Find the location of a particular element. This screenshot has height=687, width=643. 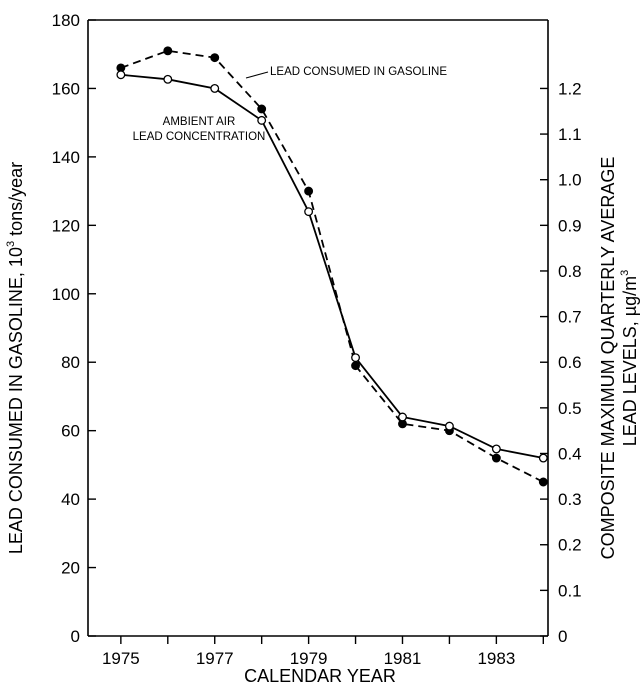

left-y-axis: 0 20 40 60 80 100 120 140 160 180 is located at coordinates (74, 328).